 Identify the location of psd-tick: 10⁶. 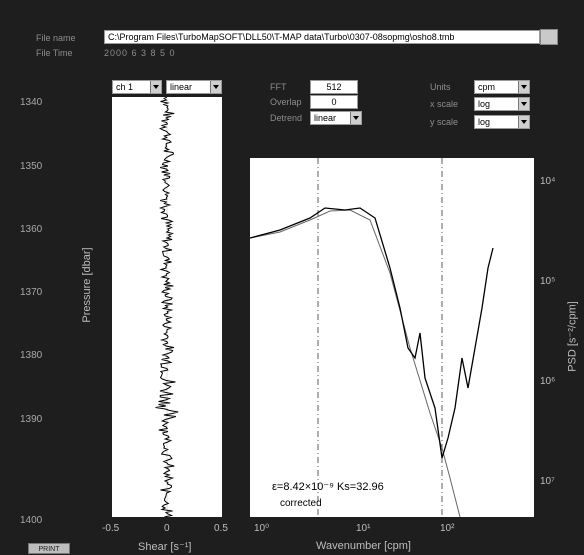
(548, 381).